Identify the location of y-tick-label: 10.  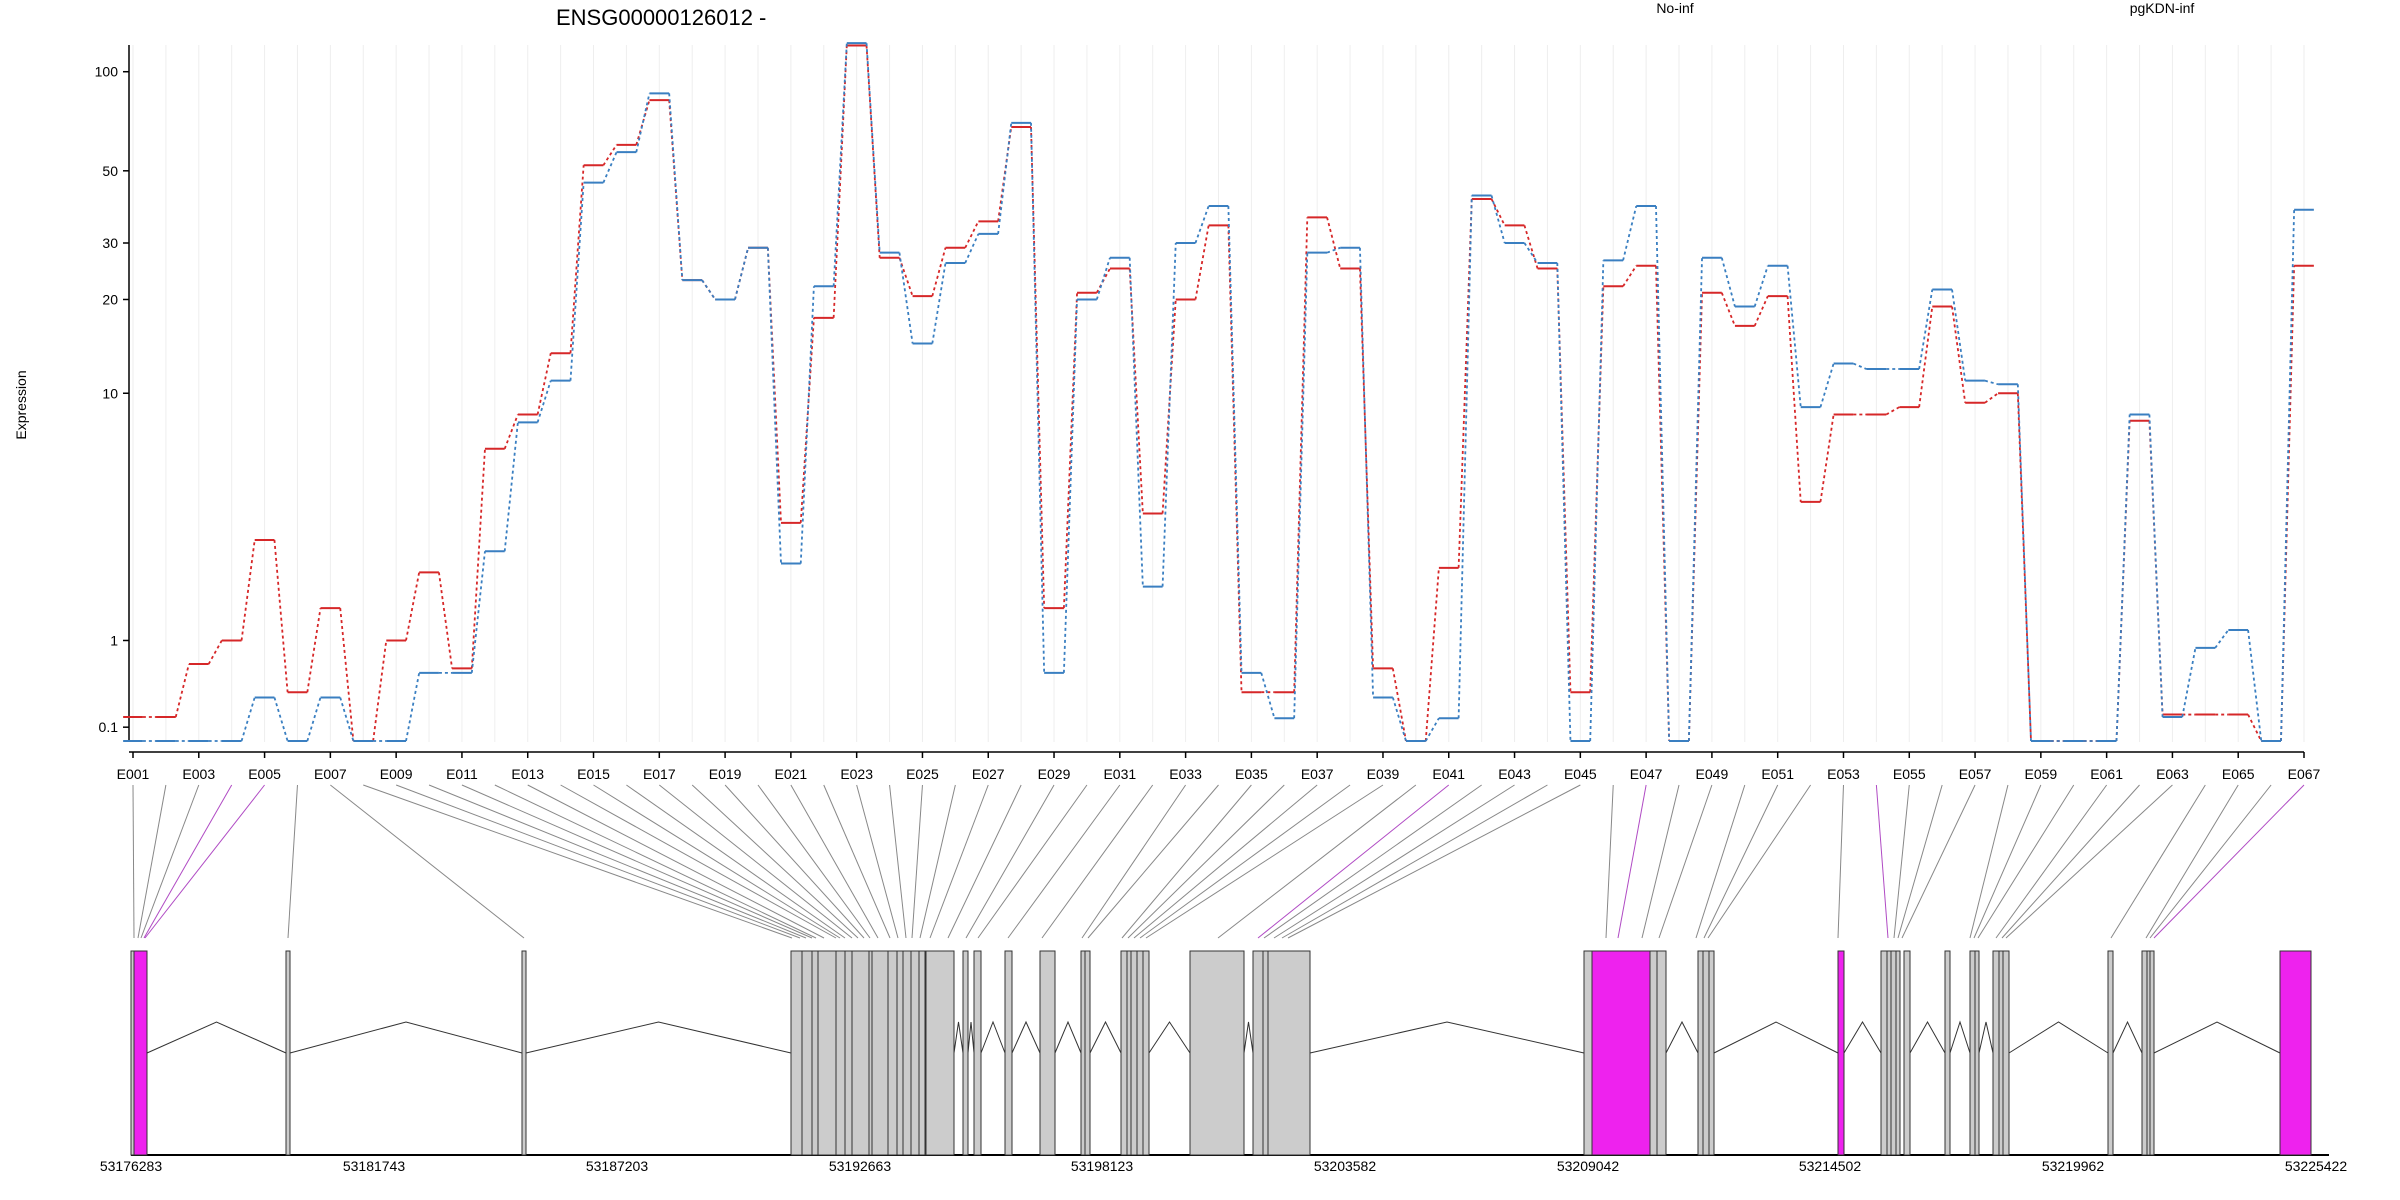
(110, 393).